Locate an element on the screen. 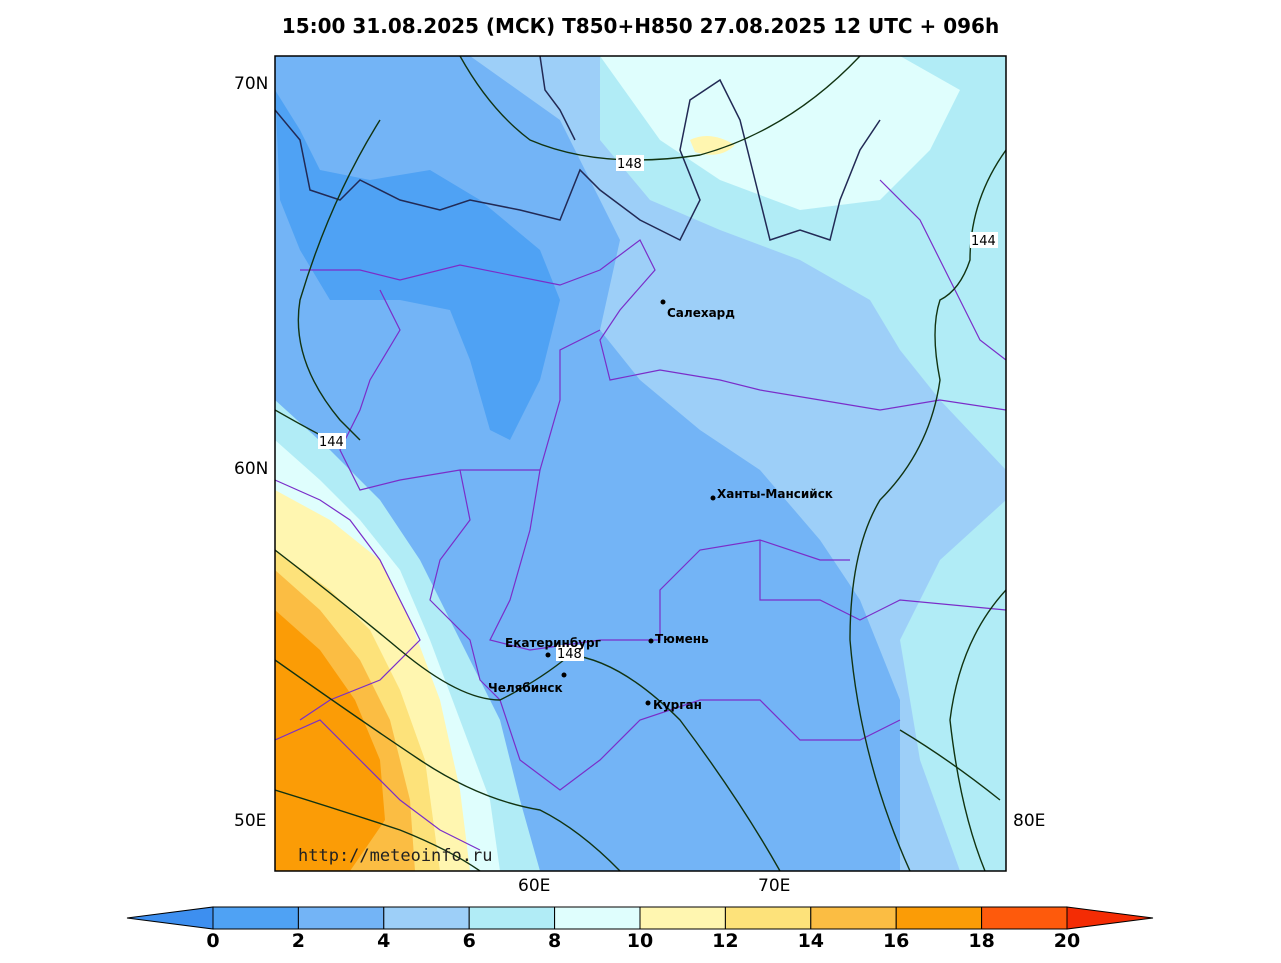 This screenshot has height=963, width=1281. colorbar-tick-label: 18 is located at coordinates (981, 941).